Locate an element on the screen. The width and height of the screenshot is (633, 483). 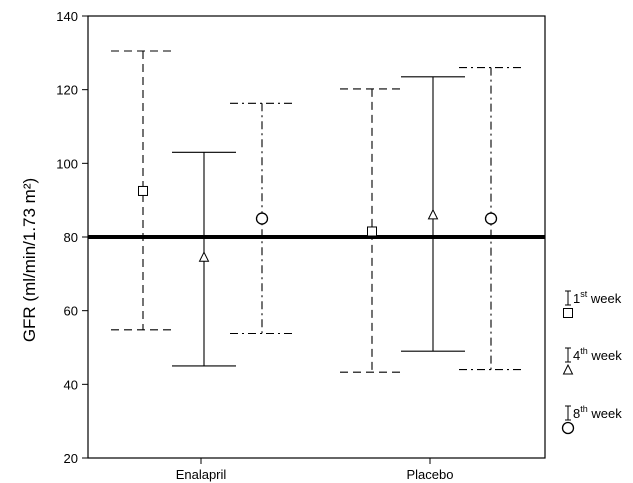
x-tick-label: Placebo is located at coordinates (430, 474).